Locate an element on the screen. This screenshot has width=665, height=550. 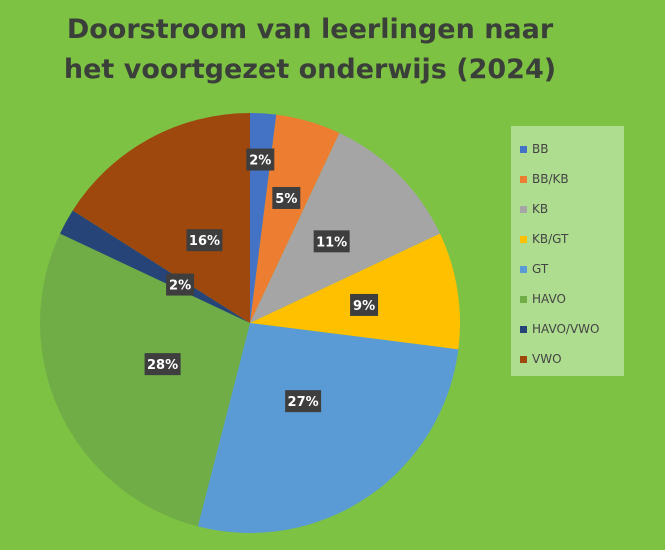
legend: BB BB/KB KB KB/GT GT HAVO HAVO/VWO VWO is located at coordinates (567, 251).